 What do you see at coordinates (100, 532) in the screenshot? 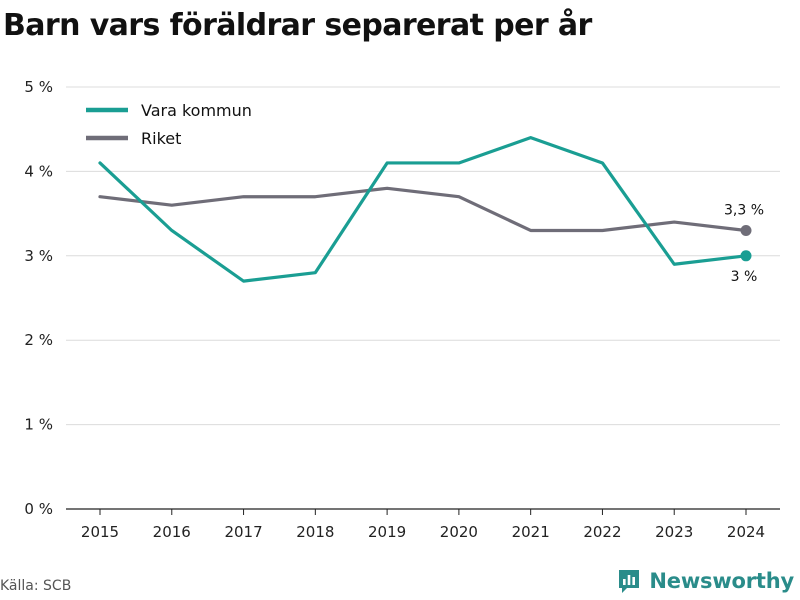
I see `x-tick-label: 2015` at bounding box center [100, 532].